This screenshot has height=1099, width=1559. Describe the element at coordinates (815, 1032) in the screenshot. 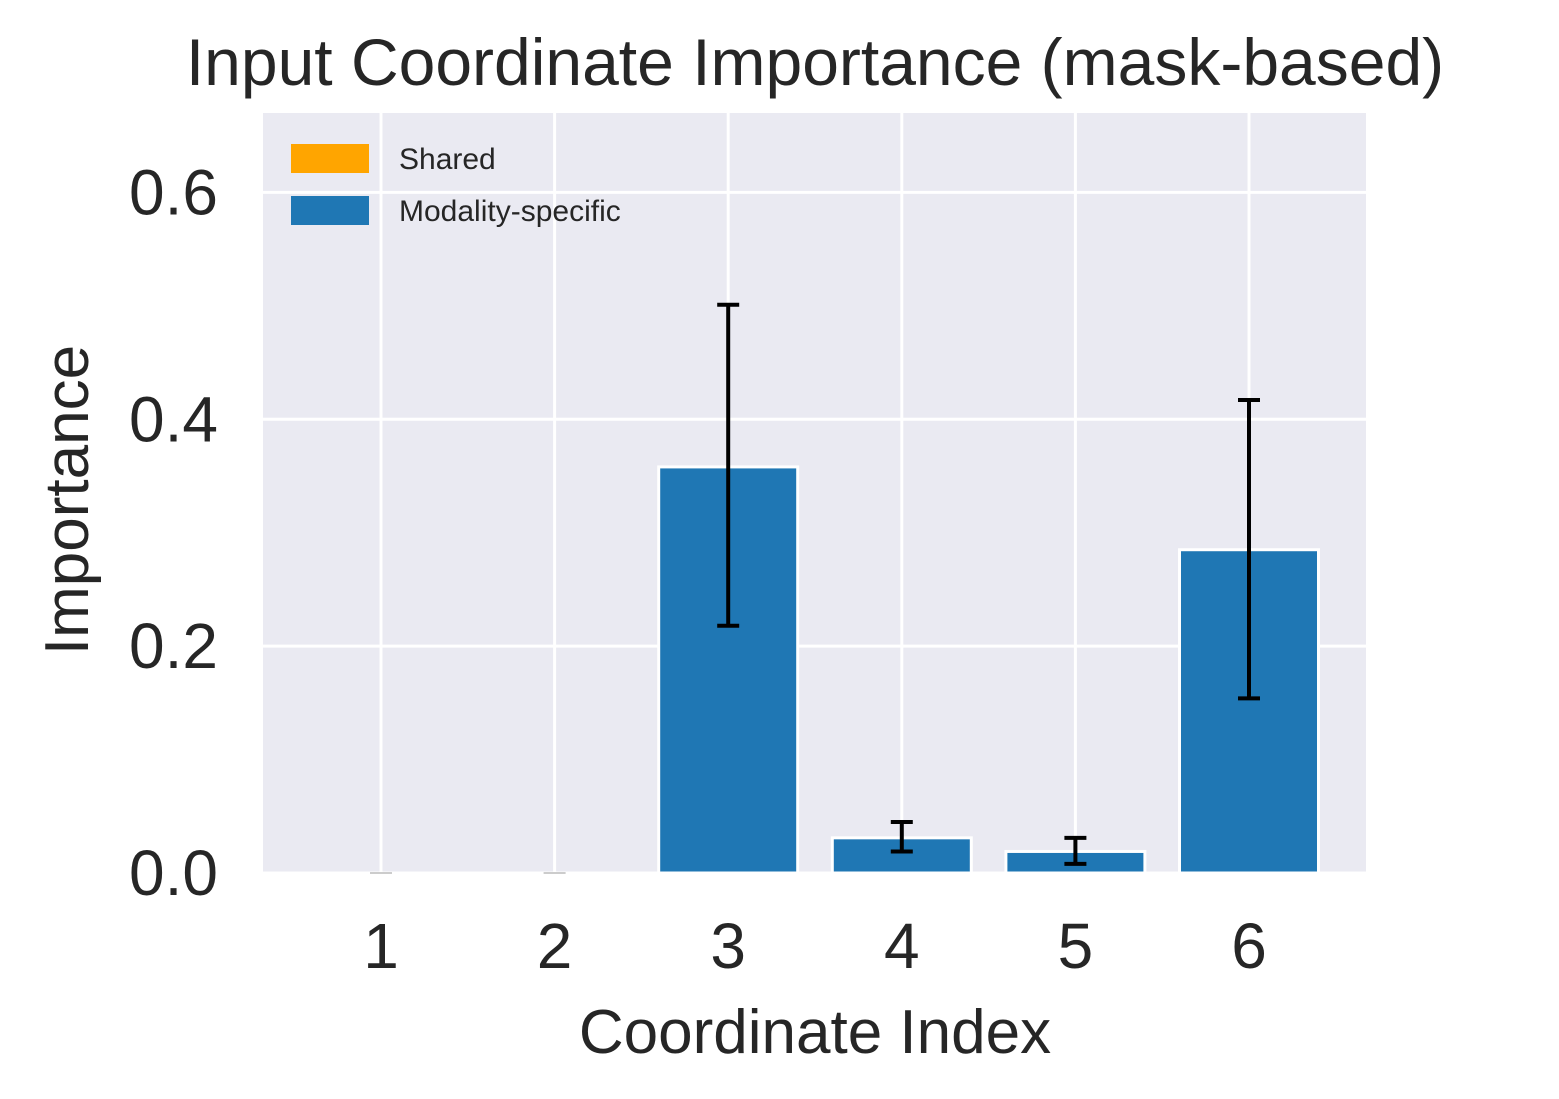

I see `x-axis-label: Coordinate Index` at that location.